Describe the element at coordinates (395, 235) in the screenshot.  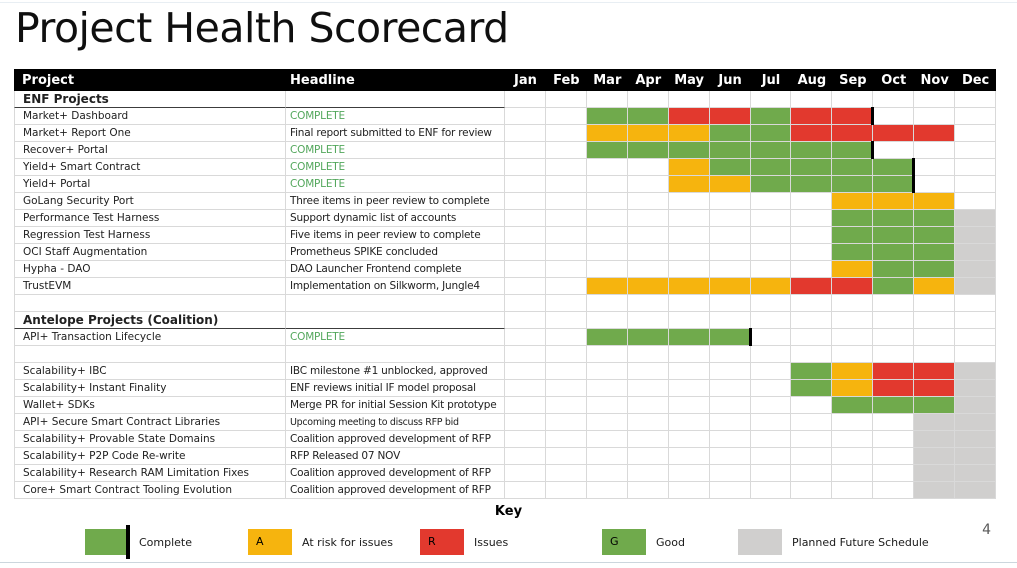
I see `headline-cell: Five items in peer review to complete` at that location.